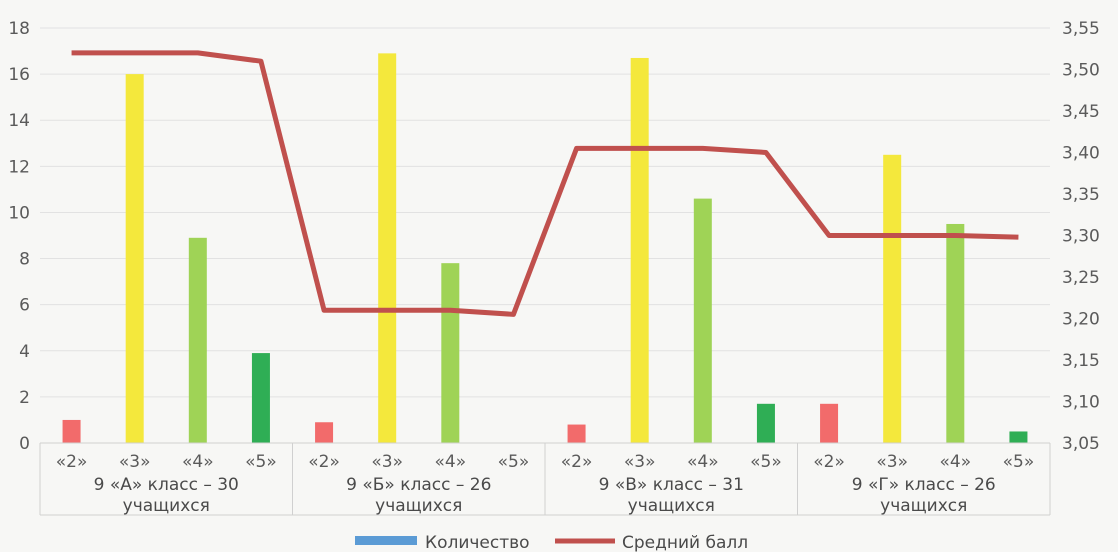 The width and height of the screenshot is (1118, 552). Describe the element at coordinates (1081, 320) in the screenshot. I see `right-tick-label: 3,20` at that location.